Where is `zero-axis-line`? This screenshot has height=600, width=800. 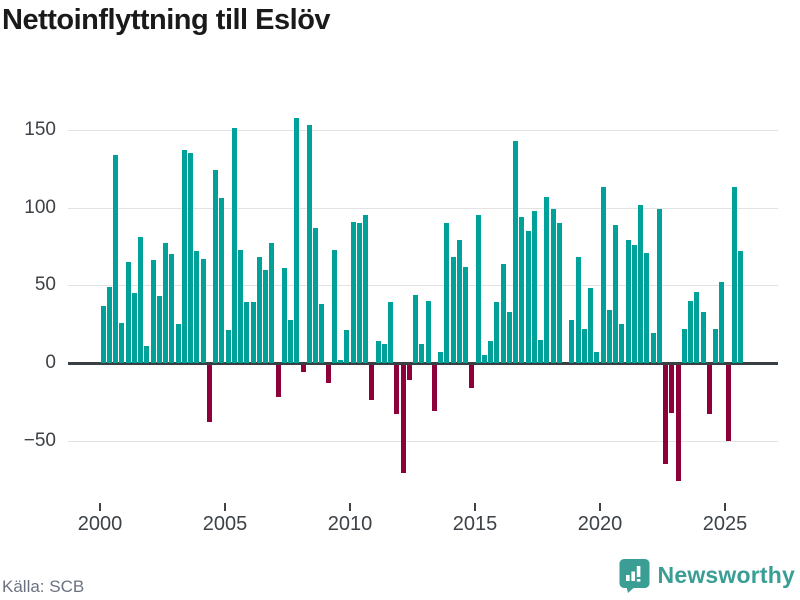 zero-axis-line is located at coordinates (423, 363).